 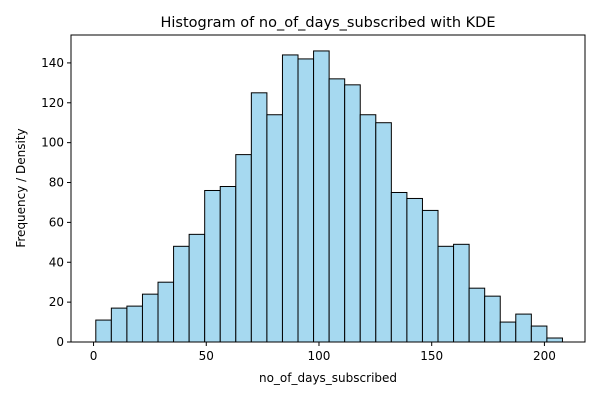 I want to click on y-tick-label: 20, so click(x=56, y=302).